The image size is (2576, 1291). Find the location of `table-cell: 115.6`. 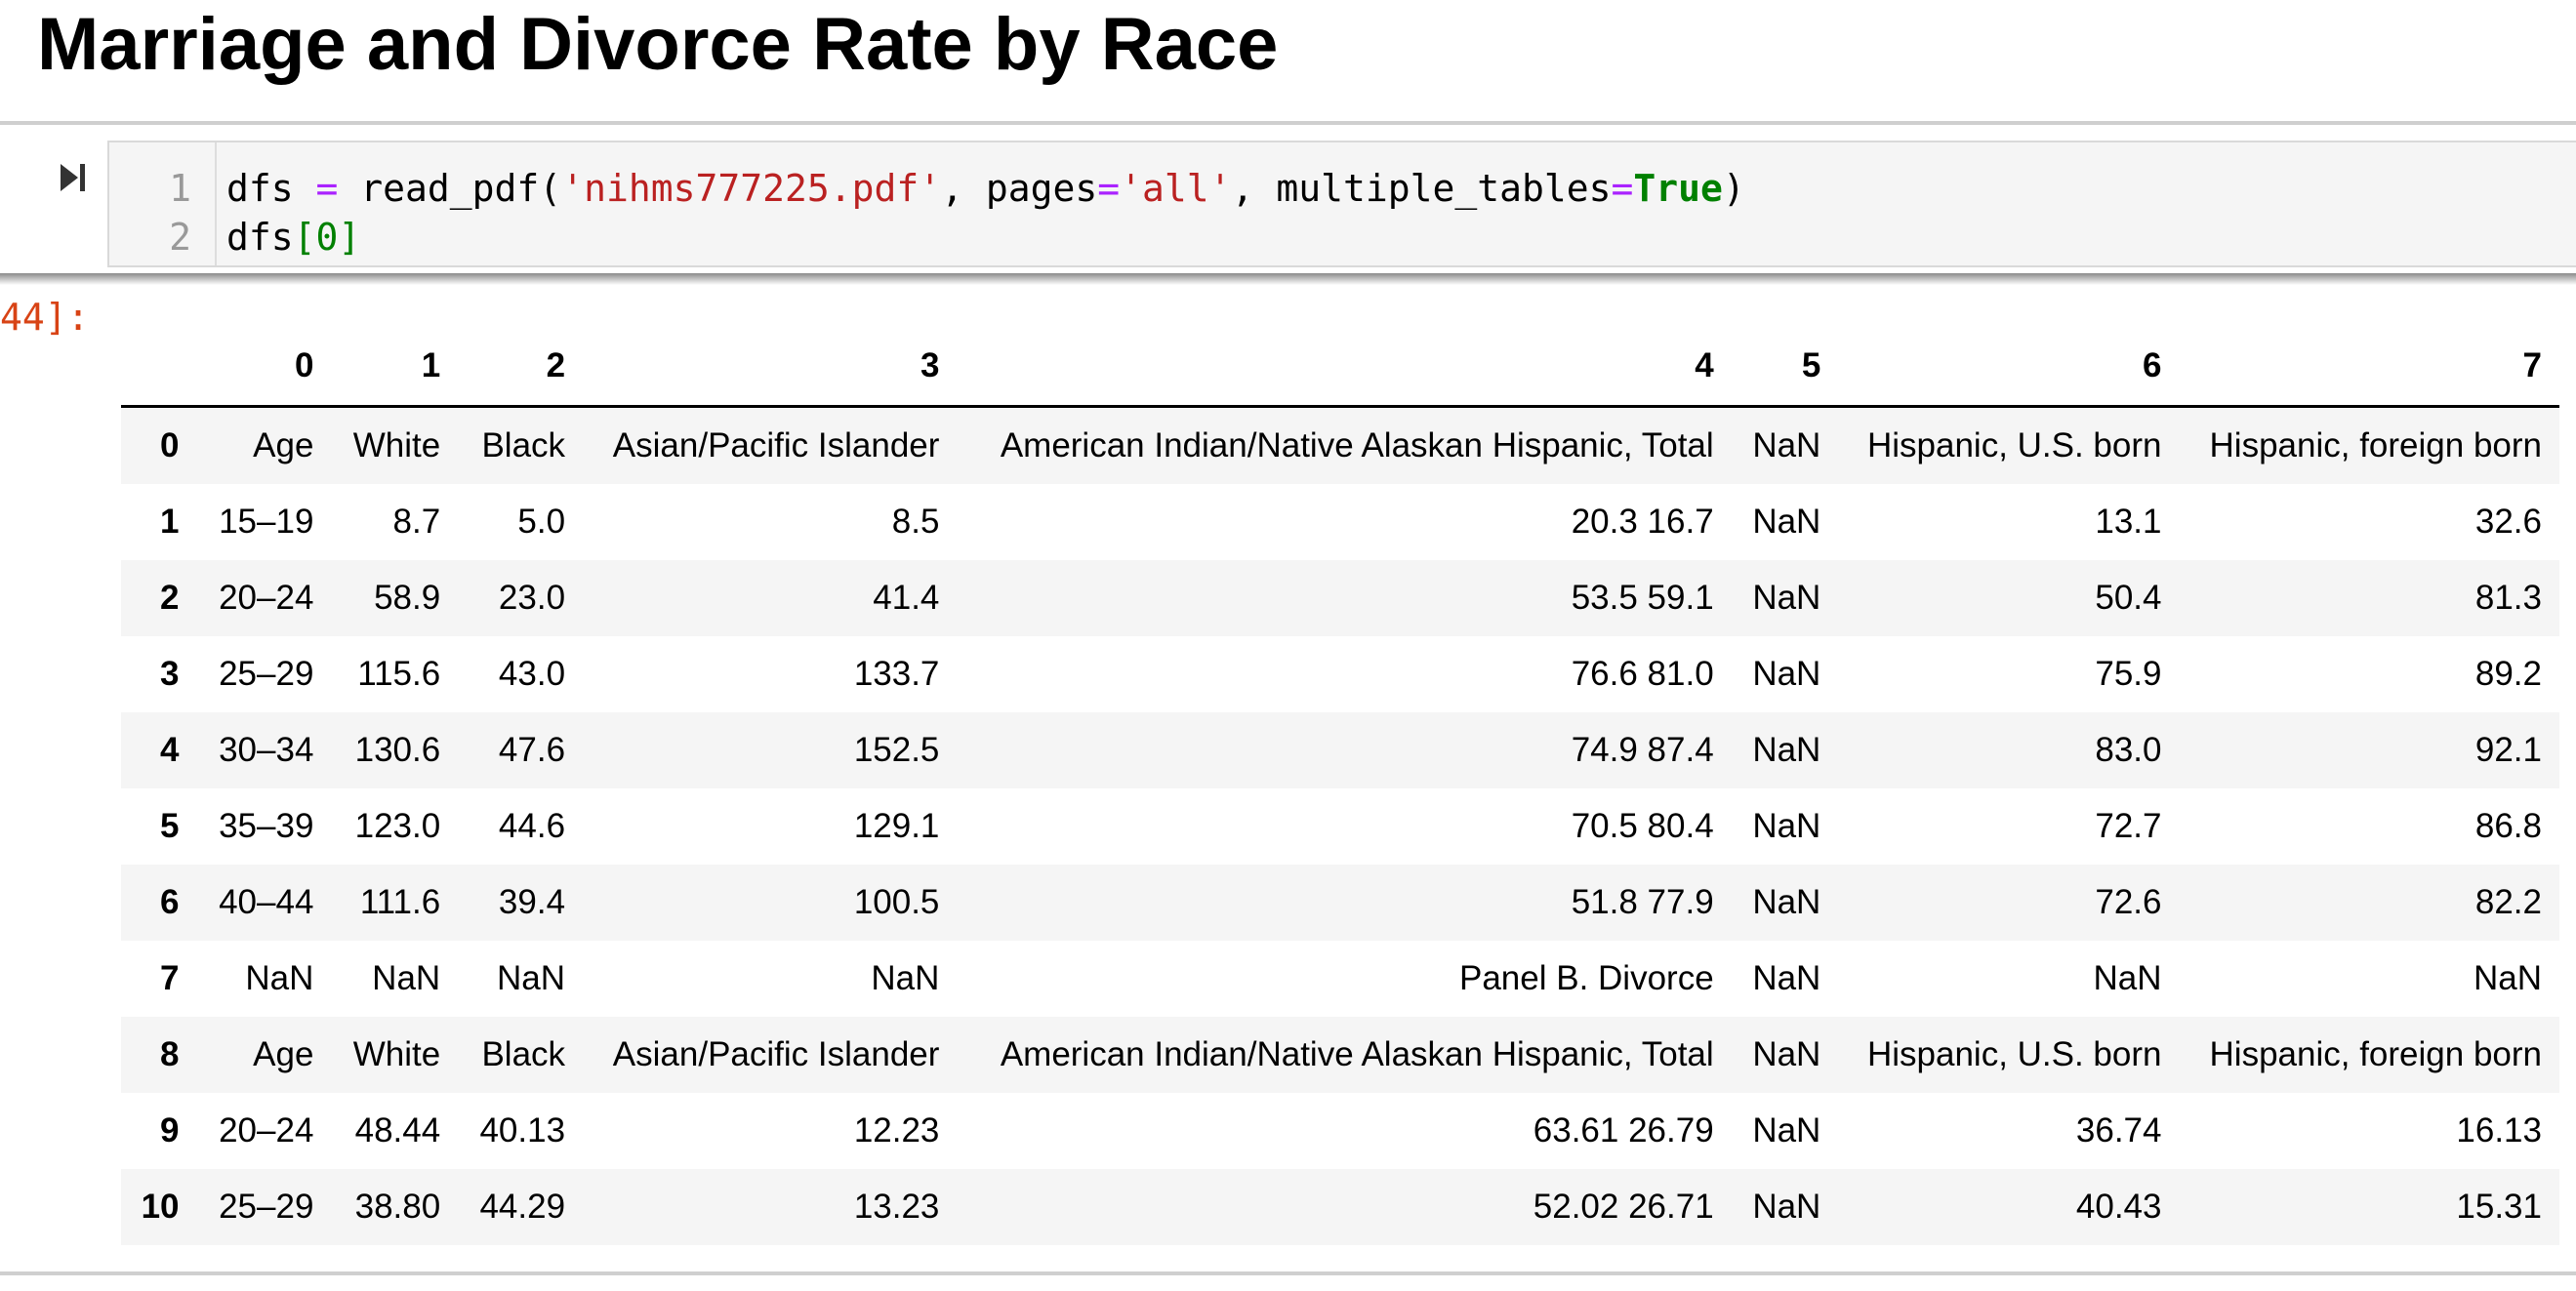

table-cell: 115.6 is located at coordinates (399, 674).